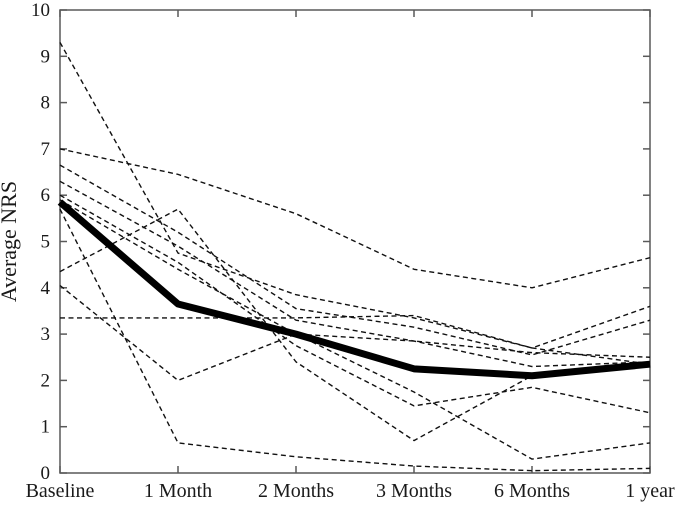 The image size is (676, 506). Describe the element at coordinates (650, 491) in the screenshot. I see `x-tick-label: 1 year` at that location.